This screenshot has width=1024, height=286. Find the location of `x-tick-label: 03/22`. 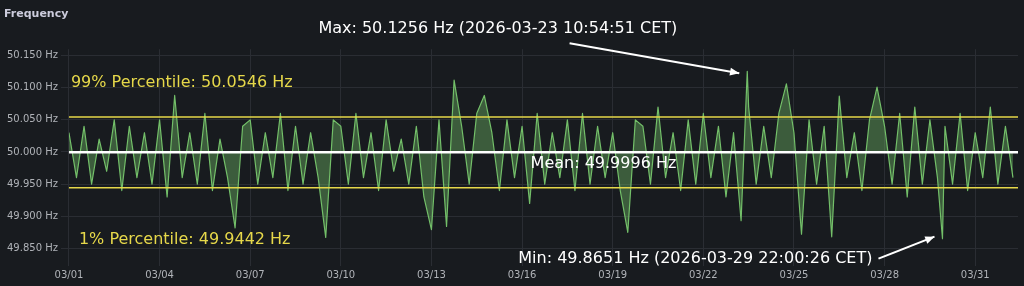

x-tick-label: 03/22 is located at coordinates (703, 274).